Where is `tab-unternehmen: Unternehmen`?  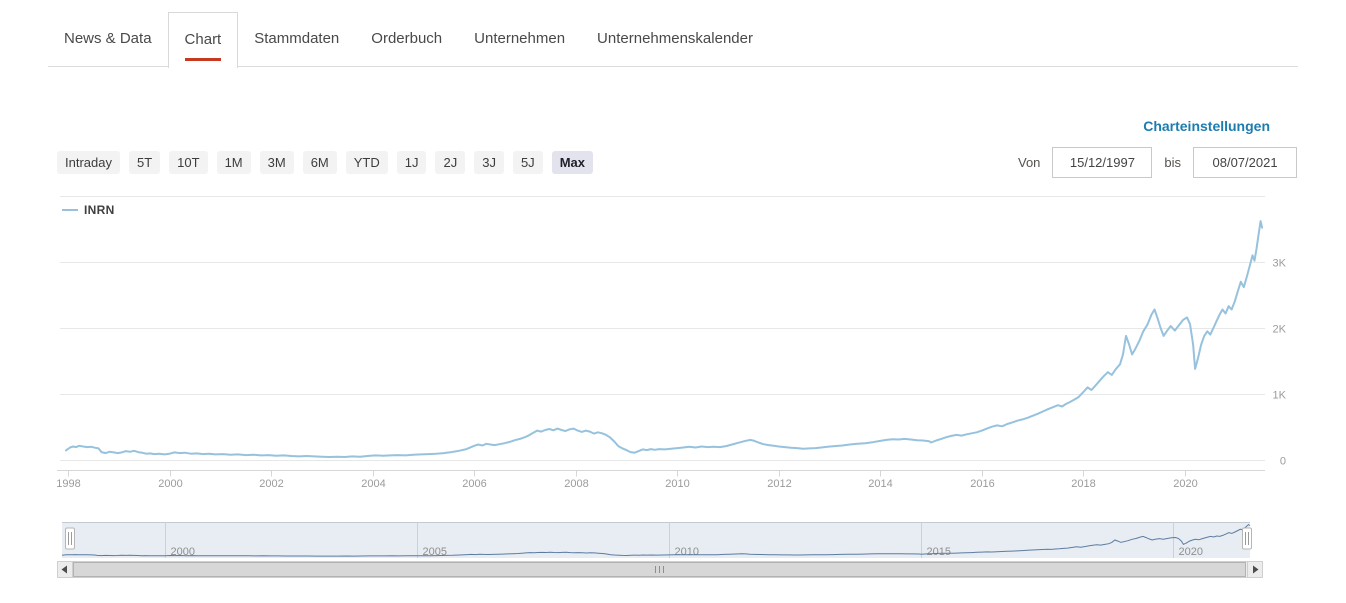 tab-unternehmen: Unternehmen is located at coordinates (520, 38).